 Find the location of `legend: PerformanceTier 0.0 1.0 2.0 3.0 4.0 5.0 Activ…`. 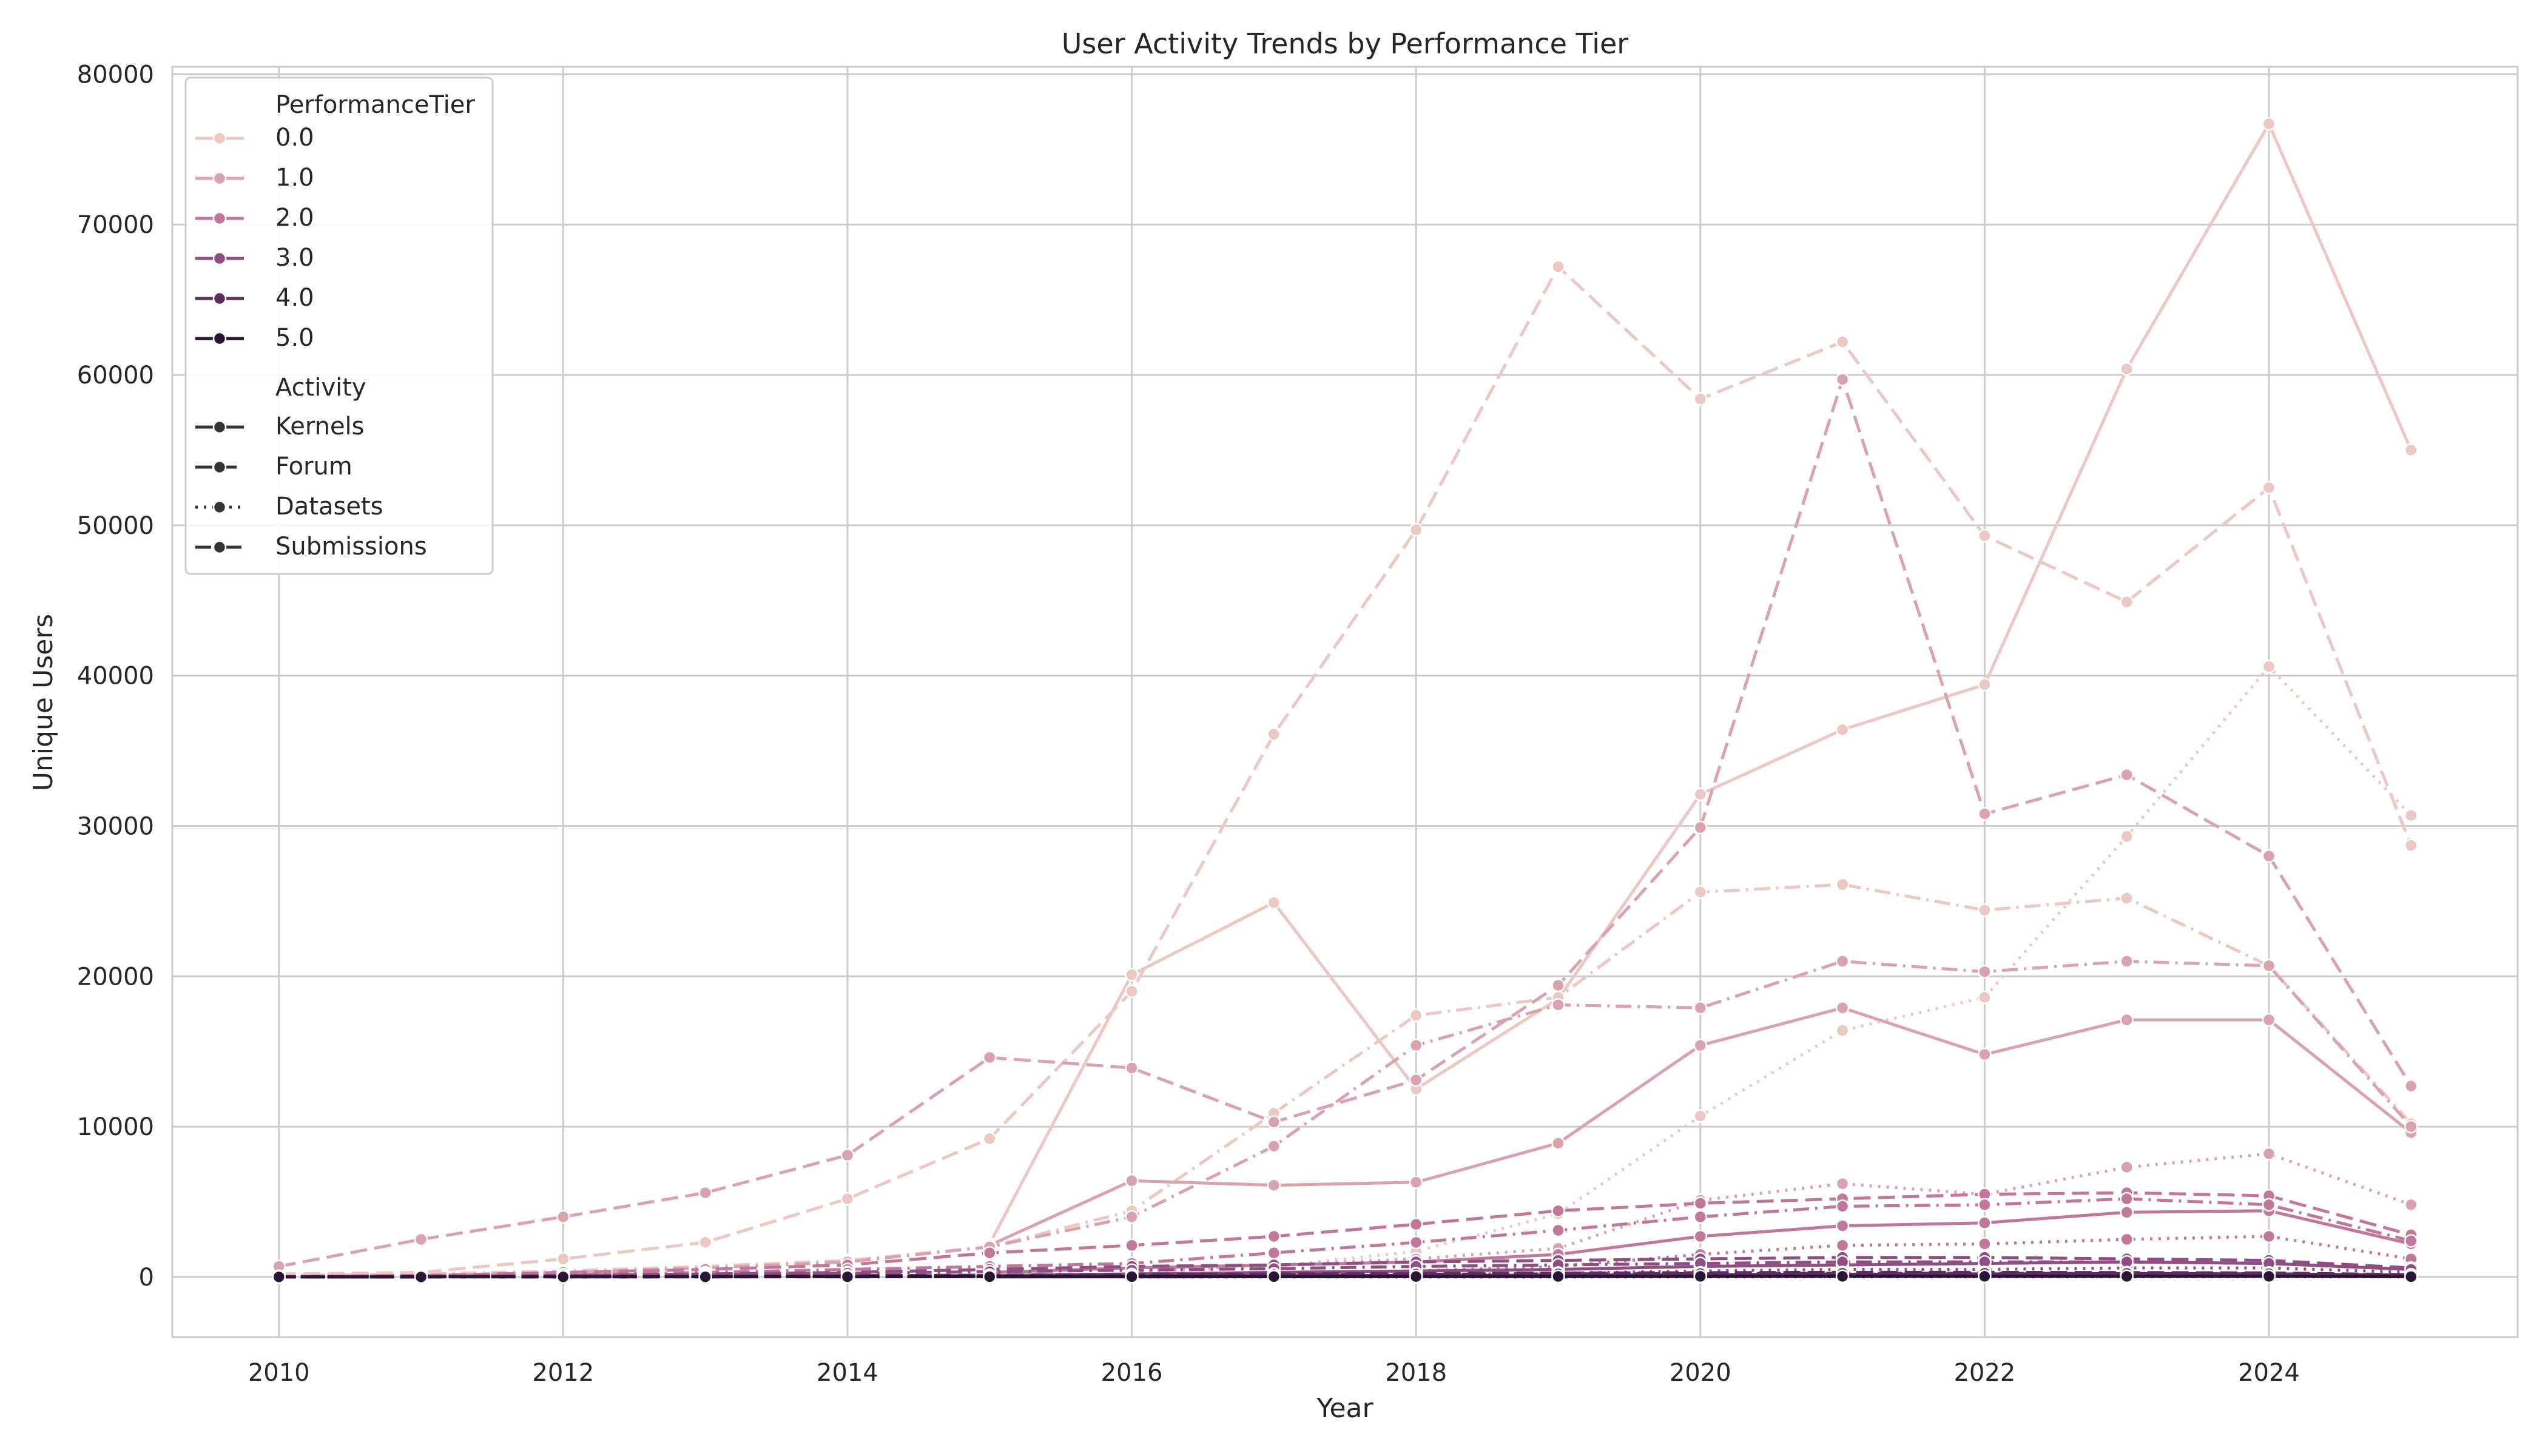

legend: PerformanceTier 0.0 1.0 2.0 3.0 4.0 5.0 Activ… is located at coordinates (339, 325).